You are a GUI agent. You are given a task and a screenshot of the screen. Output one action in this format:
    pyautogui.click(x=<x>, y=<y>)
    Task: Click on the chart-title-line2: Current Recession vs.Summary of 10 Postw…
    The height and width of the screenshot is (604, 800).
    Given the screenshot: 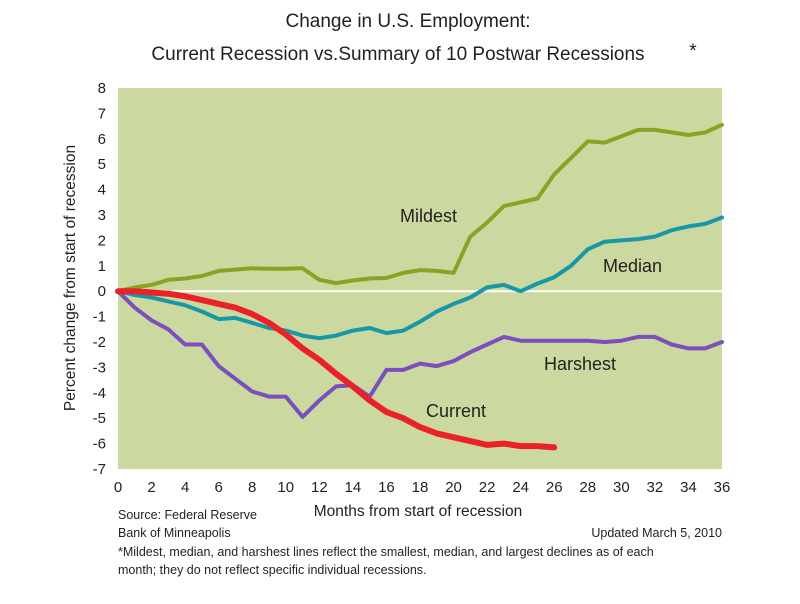 What is the action you would take?
    pyautogui.click(x=397, y=54)
    